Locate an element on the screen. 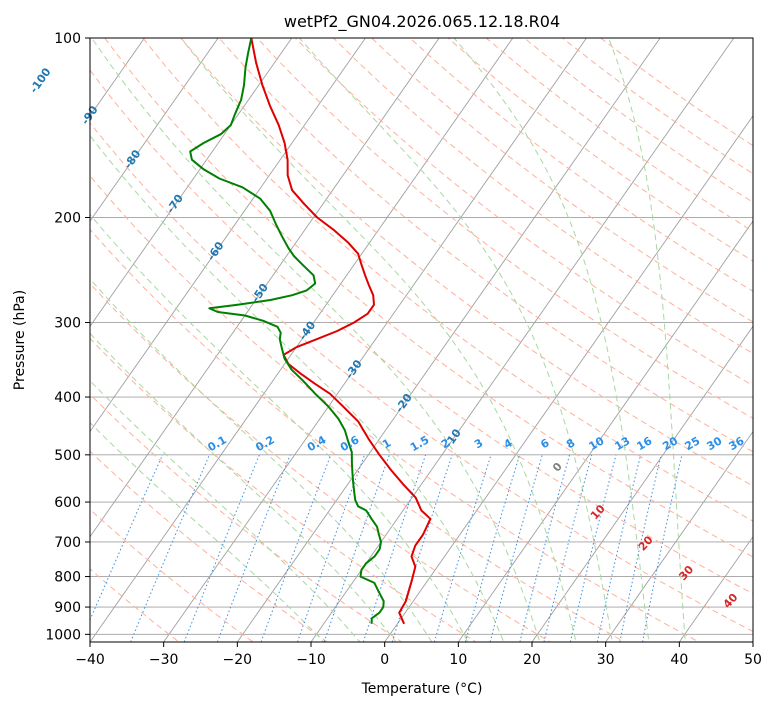  x-tick-label: 30 is located at coordinates (606, 660).